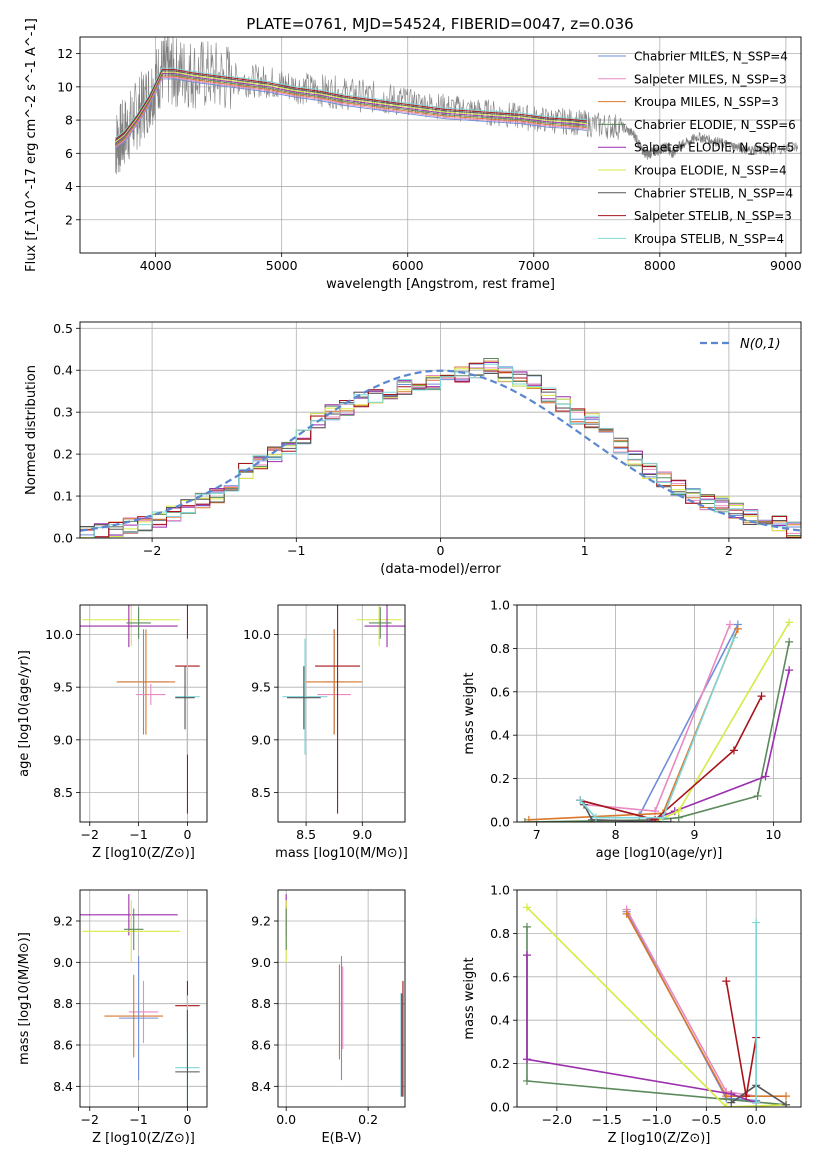  What do you see at coordinates (261, 1086) in the screenshot?
I see `y-tick-label: 8.4` at bounding box center [261, 1086].